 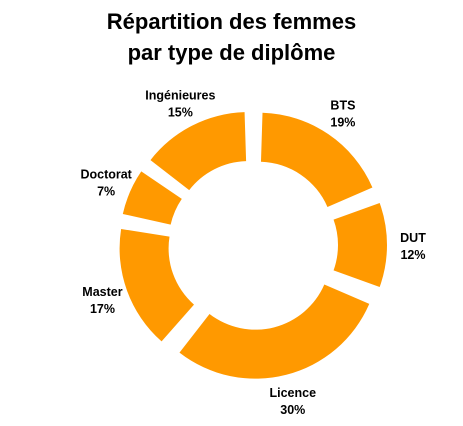 What do you see at coordinates (106, 182) in the screenshot?
I see `slice-label-doctorat: Doctorat 7%` at bounding box center [106, 182].